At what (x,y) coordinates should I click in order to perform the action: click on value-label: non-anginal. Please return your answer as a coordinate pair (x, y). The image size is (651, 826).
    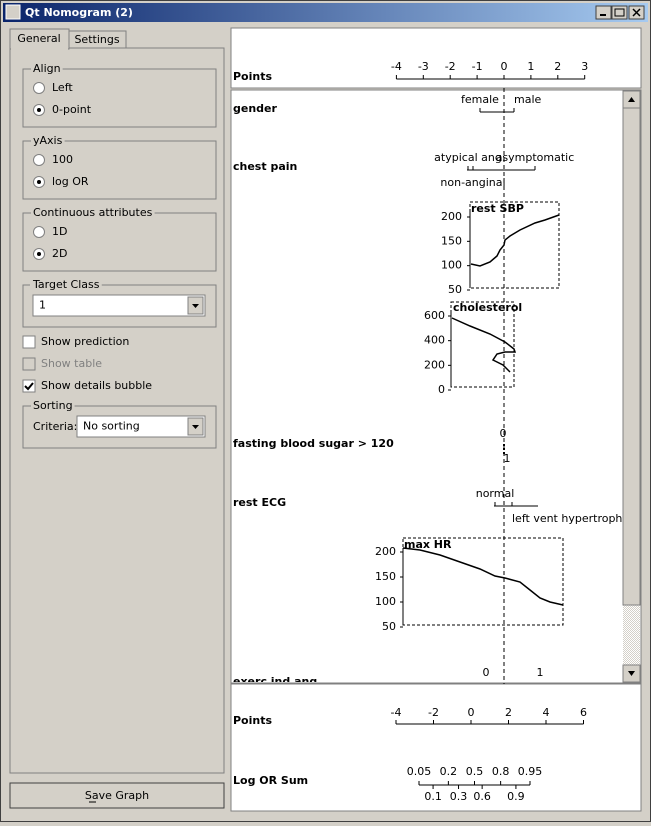
    Looking at the image, I should click on (472, 182).